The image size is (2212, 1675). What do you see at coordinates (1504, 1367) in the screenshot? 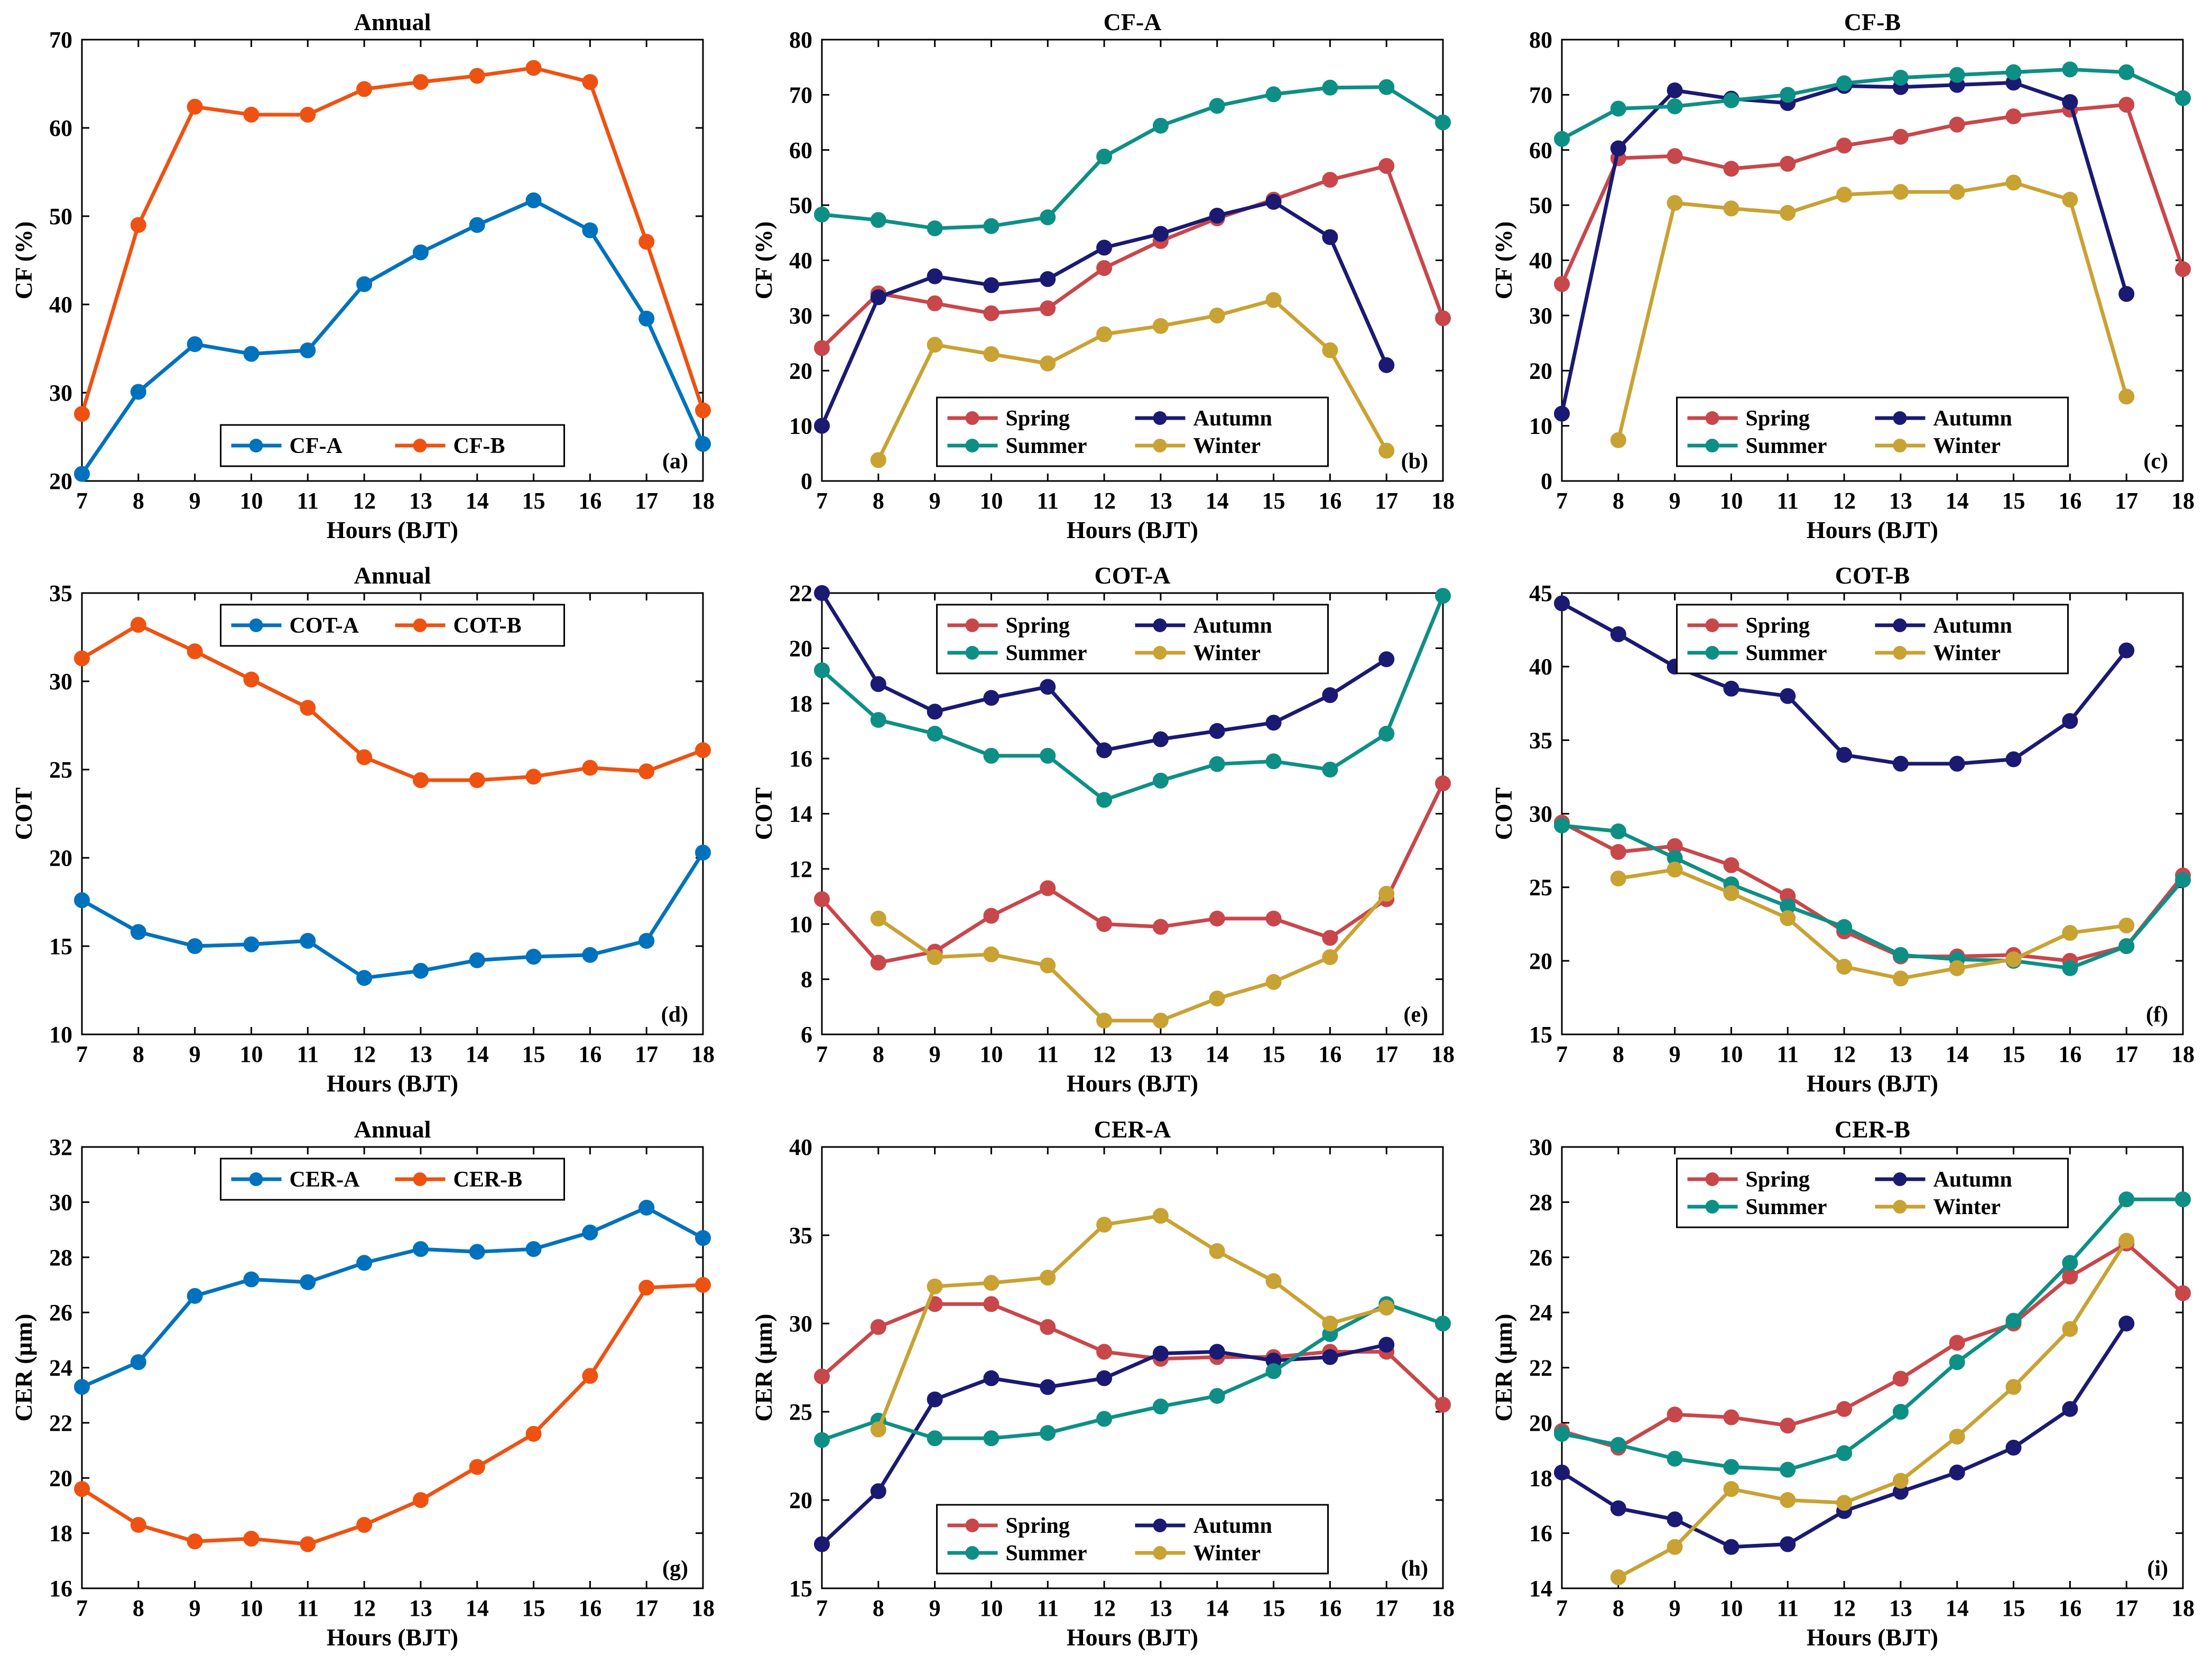
I see `y-axis-label: CER (µm)` at bounding box center [1504, 1367].